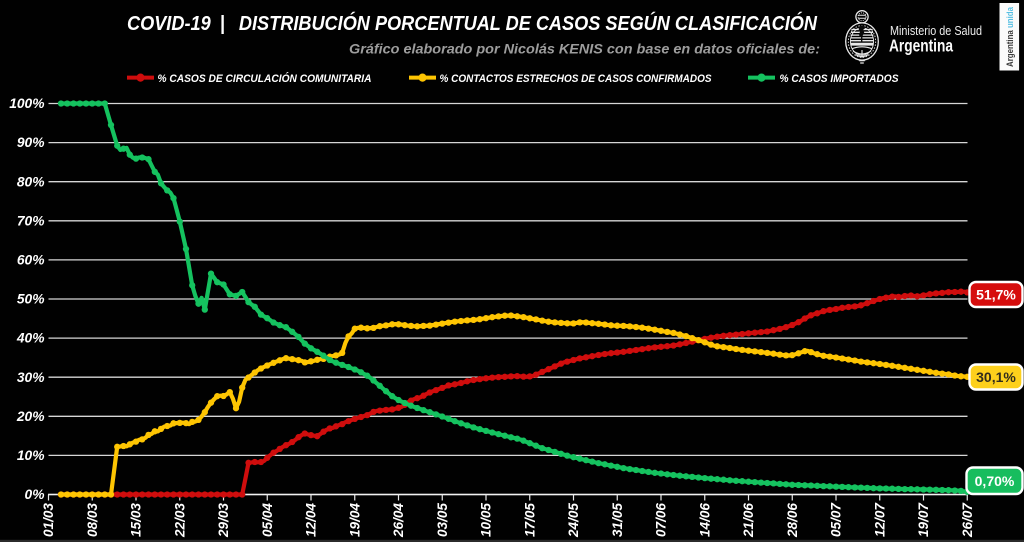 The width and height of the screenshot is (1024, 542). I want to click on svg-text: 80%, so click(31, 181).